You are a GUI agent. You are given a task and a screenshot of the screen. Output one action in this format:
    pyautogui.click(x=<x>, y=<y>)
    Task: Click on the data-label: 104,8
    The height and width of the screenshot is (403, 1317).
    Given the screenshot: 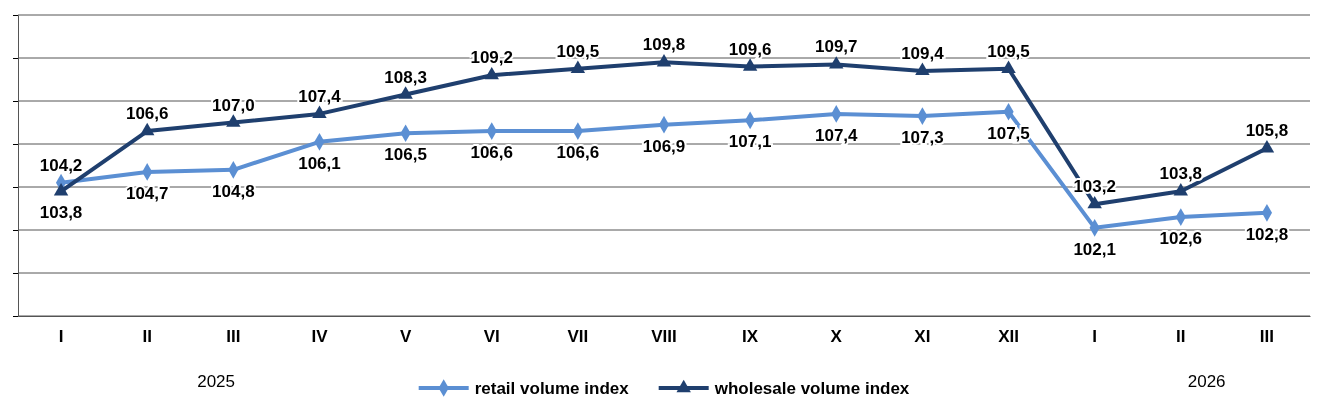 What is the action you would take?
    pyautogui.click(x=233, y=191)
    